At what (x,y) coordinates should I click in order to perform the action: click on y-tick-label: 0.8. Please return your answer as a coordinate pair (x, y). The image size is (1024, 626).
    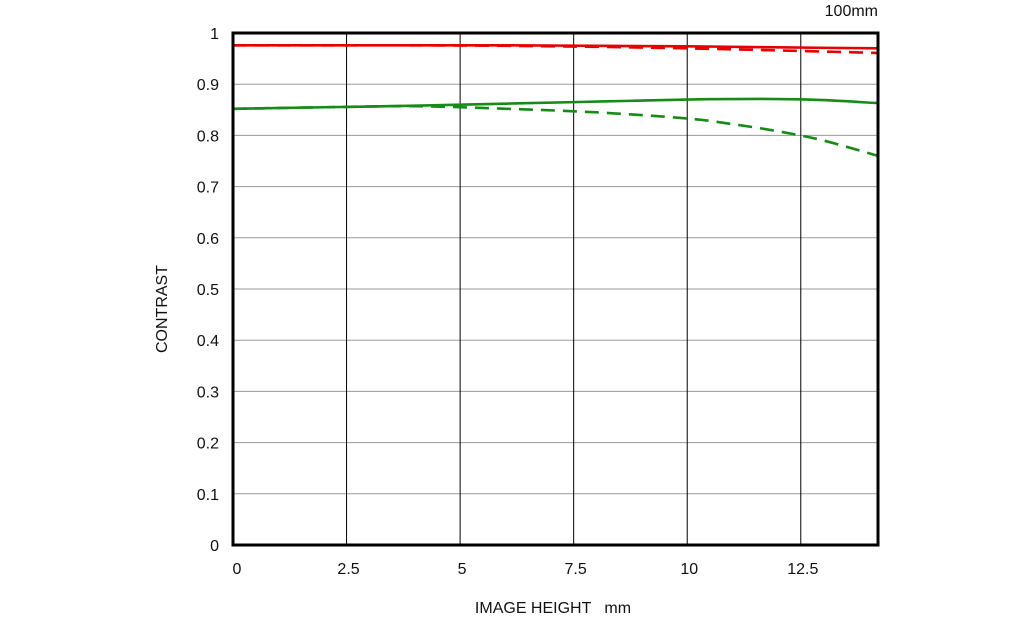
    Looking at the image, I should click on (208, 136).